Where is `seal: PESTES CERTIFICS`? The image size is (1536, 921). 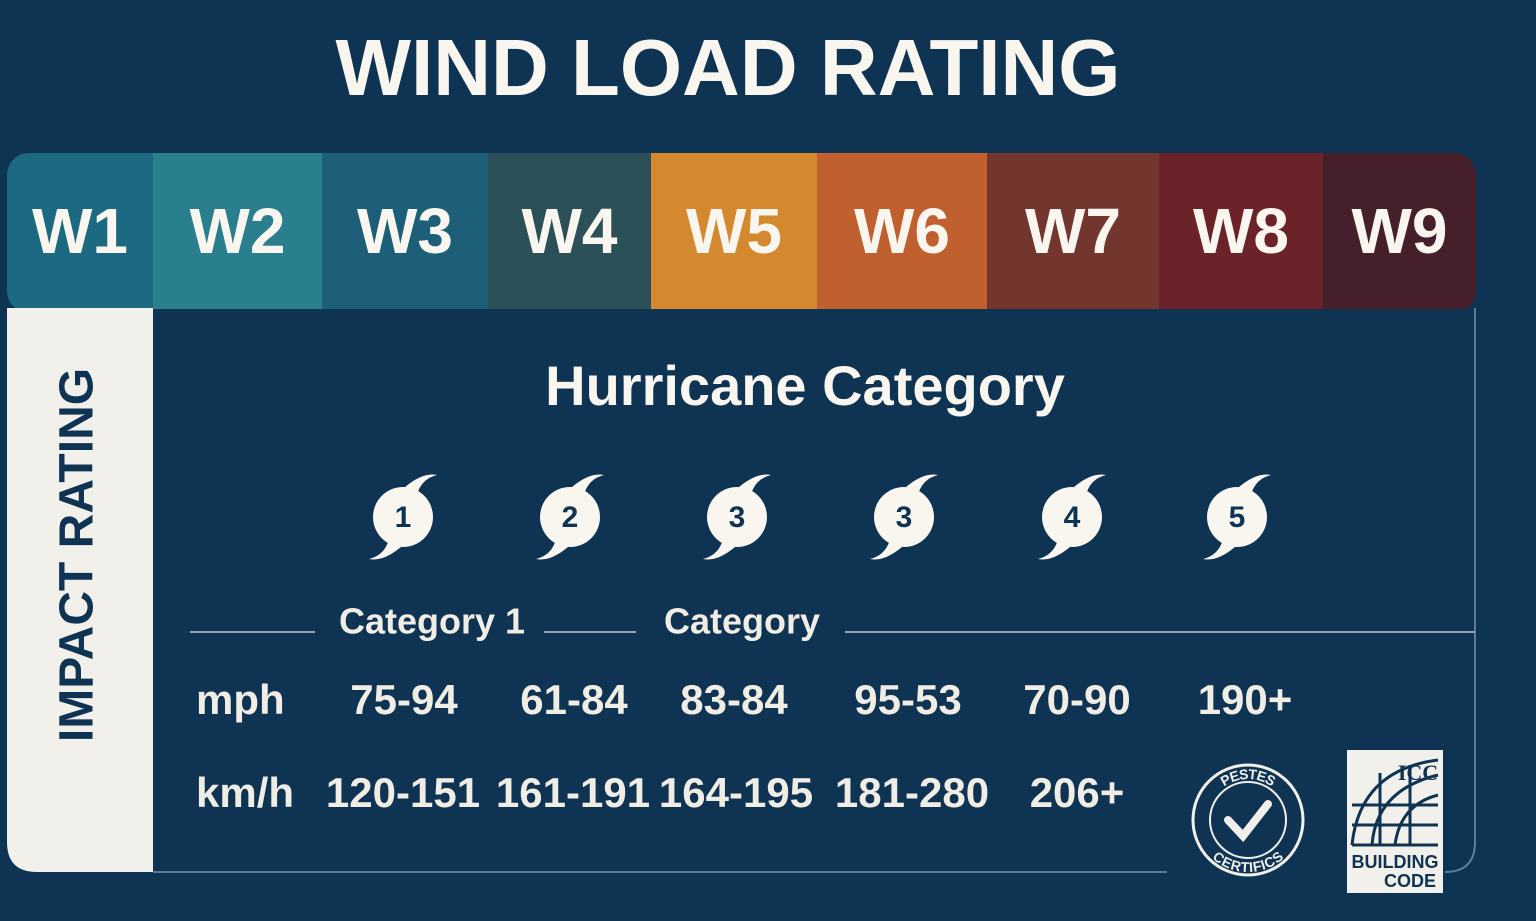 seal: PESTES CERTIFICS is located at coordinates (1248, 820).